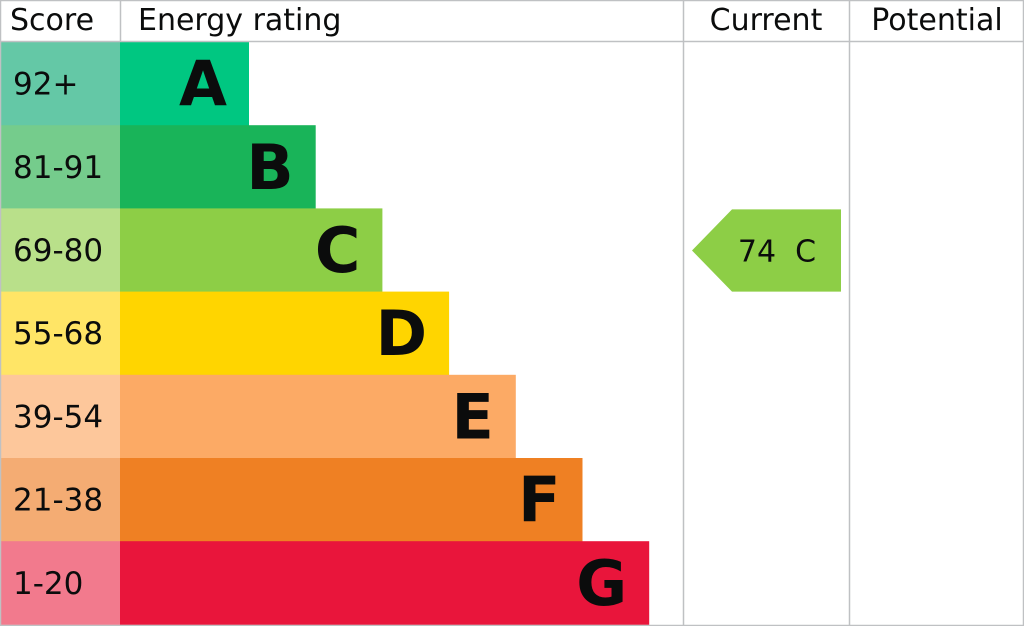  What do you see at coordinates (385, 583) in the screenshot?
I see `rating-bar-g` at bounding box center [385, 583].